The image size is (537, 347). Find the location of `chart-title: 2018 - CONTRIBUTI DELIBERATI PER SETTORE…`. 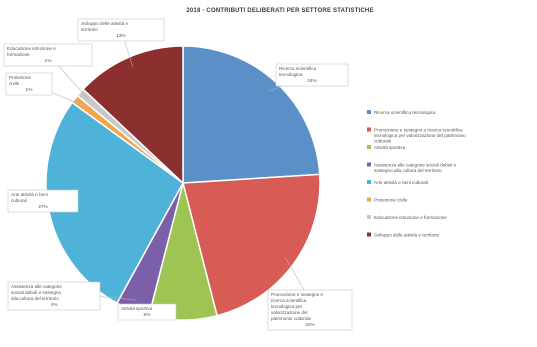

chart-title: 2018 - CONTRIBUTI DELIBERATI PER SETTORE… is located at coordinates (280, 11).